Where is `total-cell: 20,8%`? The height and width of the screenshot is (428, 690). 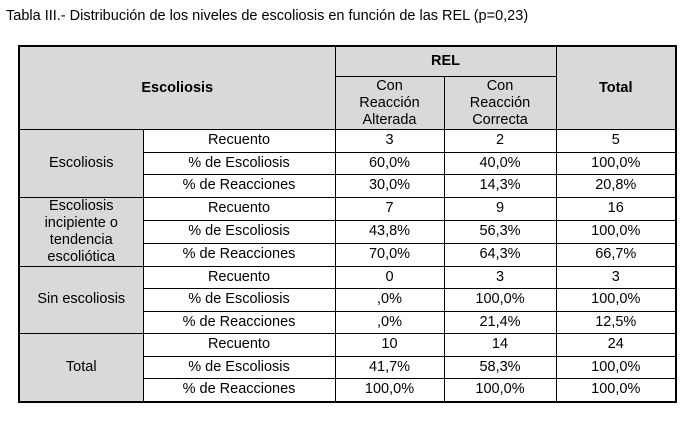
total-cell: 20,8% is located at coordinates (616, 186).